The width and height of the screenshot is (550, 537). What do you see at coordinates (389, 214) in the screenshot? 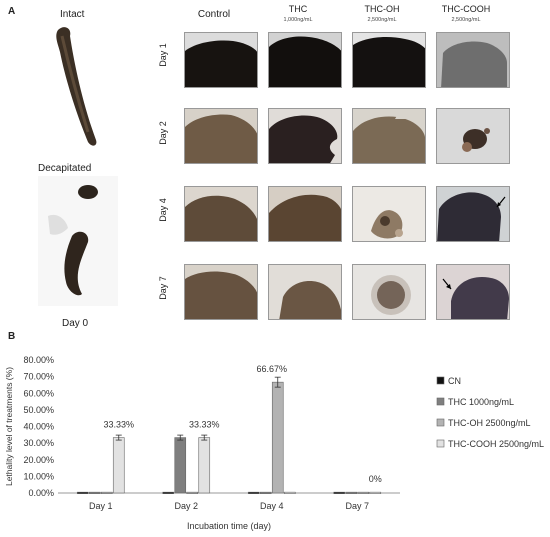
I see `image-day4-thc-oh` at bounding box center [389, 214].